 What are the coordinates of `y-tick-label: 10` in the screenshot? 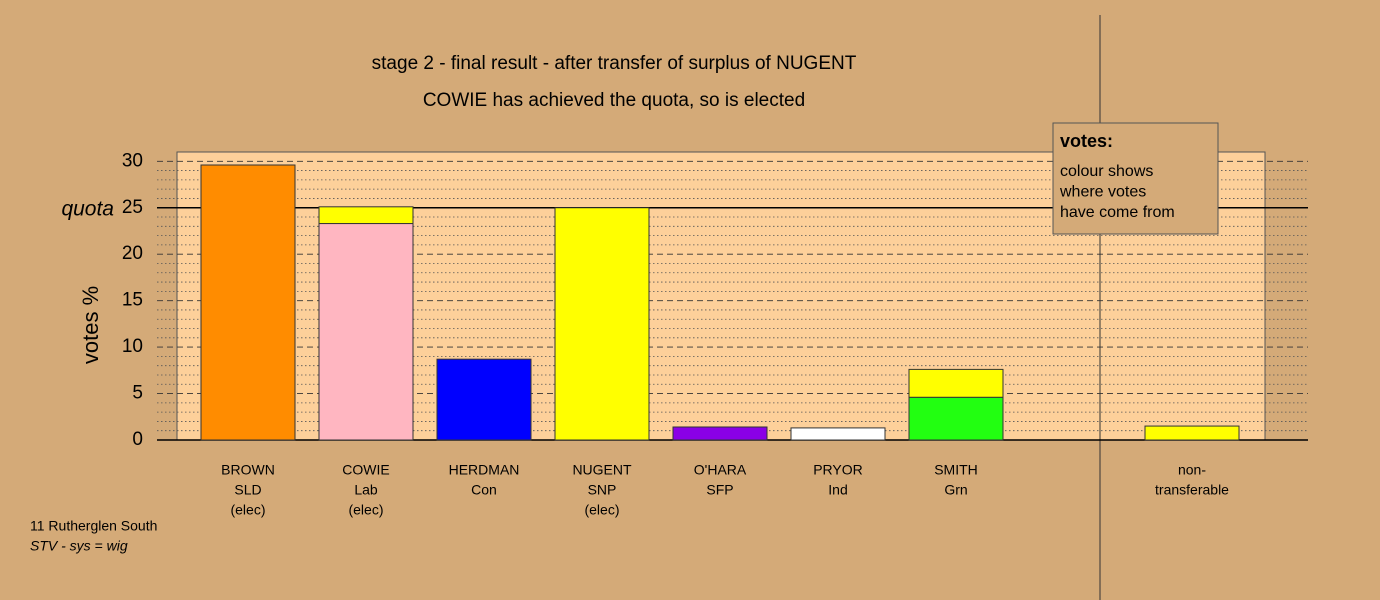 It's located at (132, 346).